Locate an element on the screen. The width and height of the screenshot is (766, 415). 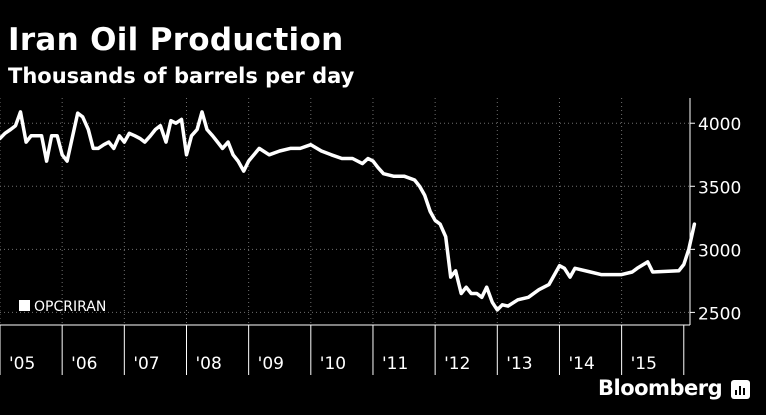
x-tick-label: '05 is located at coordinates (22, 364).